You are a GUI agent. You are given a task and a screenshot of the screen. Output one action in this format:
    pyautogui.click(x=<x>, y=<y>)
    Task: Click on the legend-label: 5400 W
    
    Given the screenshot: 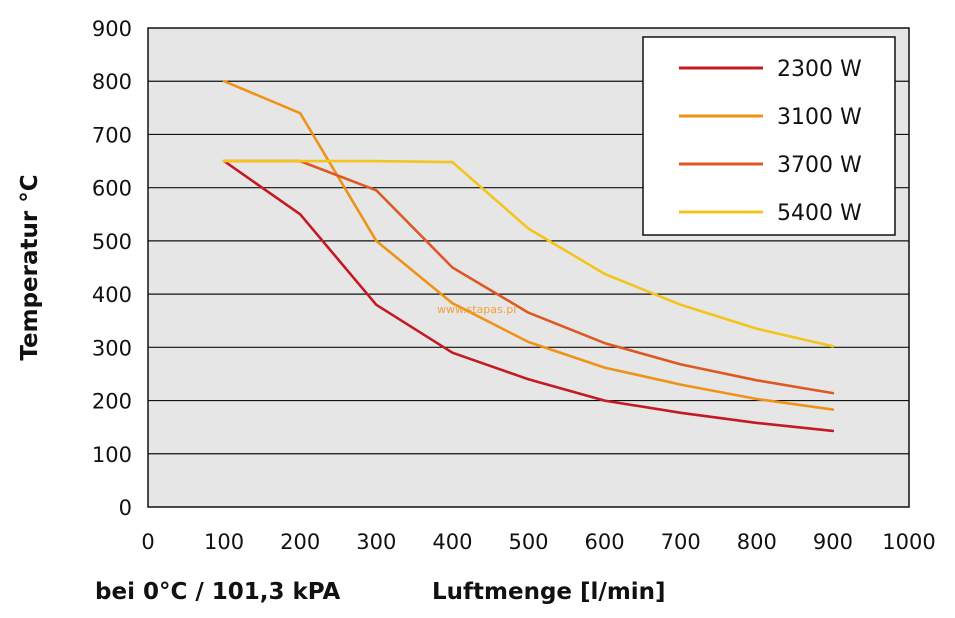 What is the action you would take?
    pyautogui.click(x=819, y=213)
    